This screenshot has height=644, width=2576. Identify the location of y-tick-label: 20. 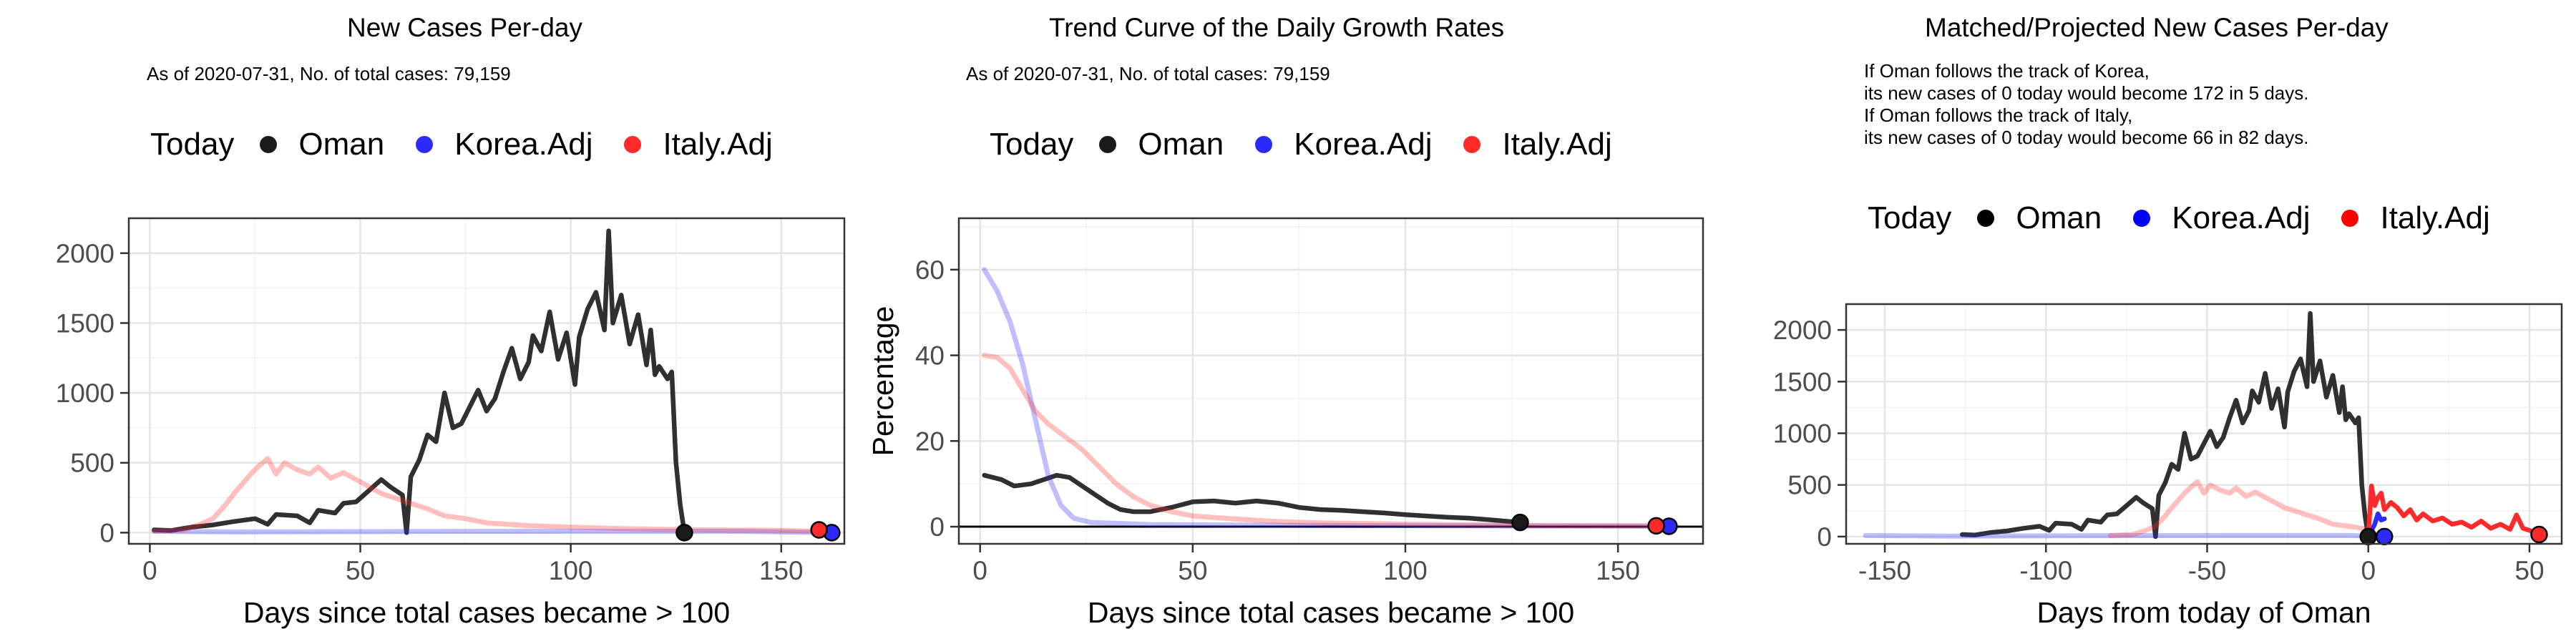
(930, 441).